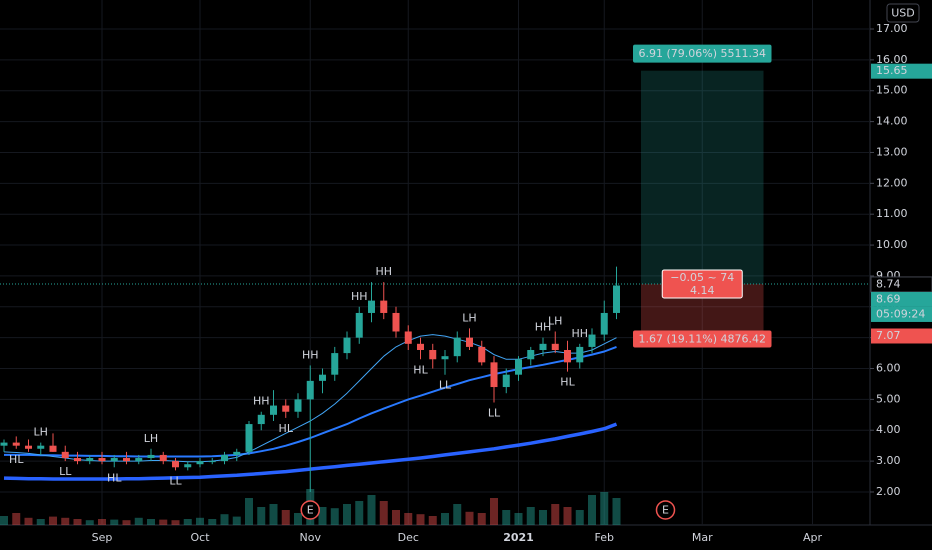 Image resolution: width=932 pixels, height=550 pixels. What do you see at coordinates (702, 339) in the screenshot?
I see `stop-label-box` at bounding box center [702, 339].